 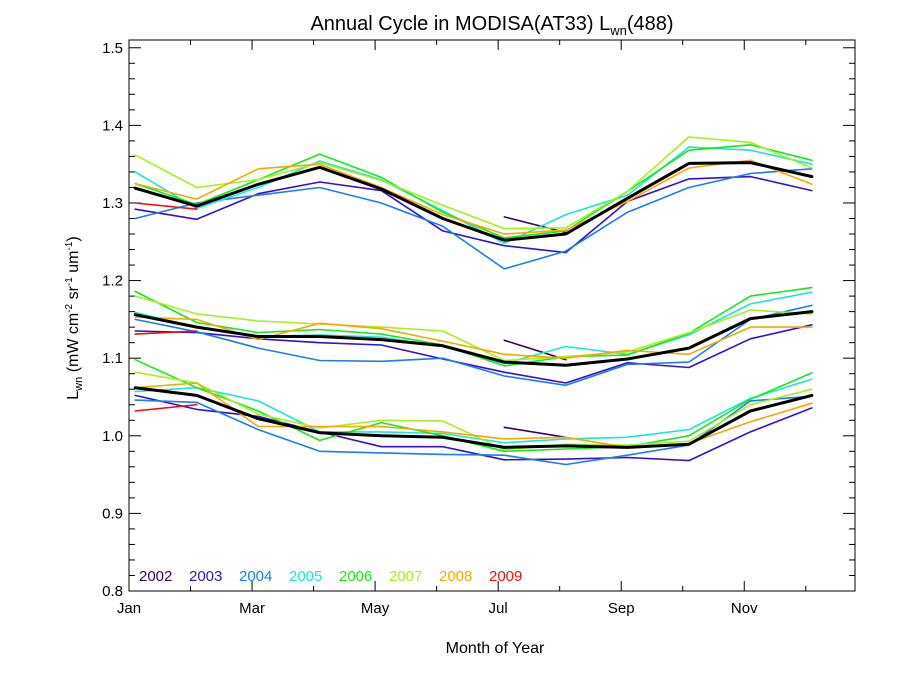 What do you see at coordinates (491, 25) in the screenshot?
I see `chart-title: Annual Cycle in MODISA(AT33) Lwn(488)` at bounding box center [491, 25].